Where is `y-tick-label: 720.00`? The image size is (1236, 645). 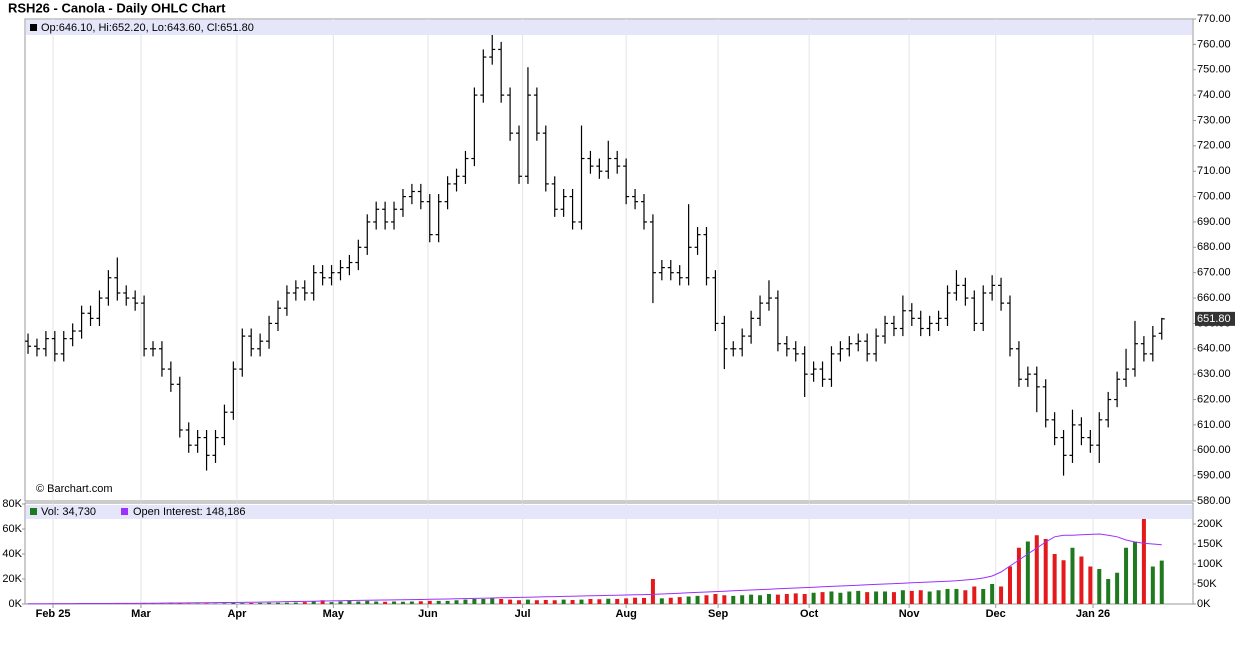
y-tick-label: 720.00 is located at coordinates (1214, 146).